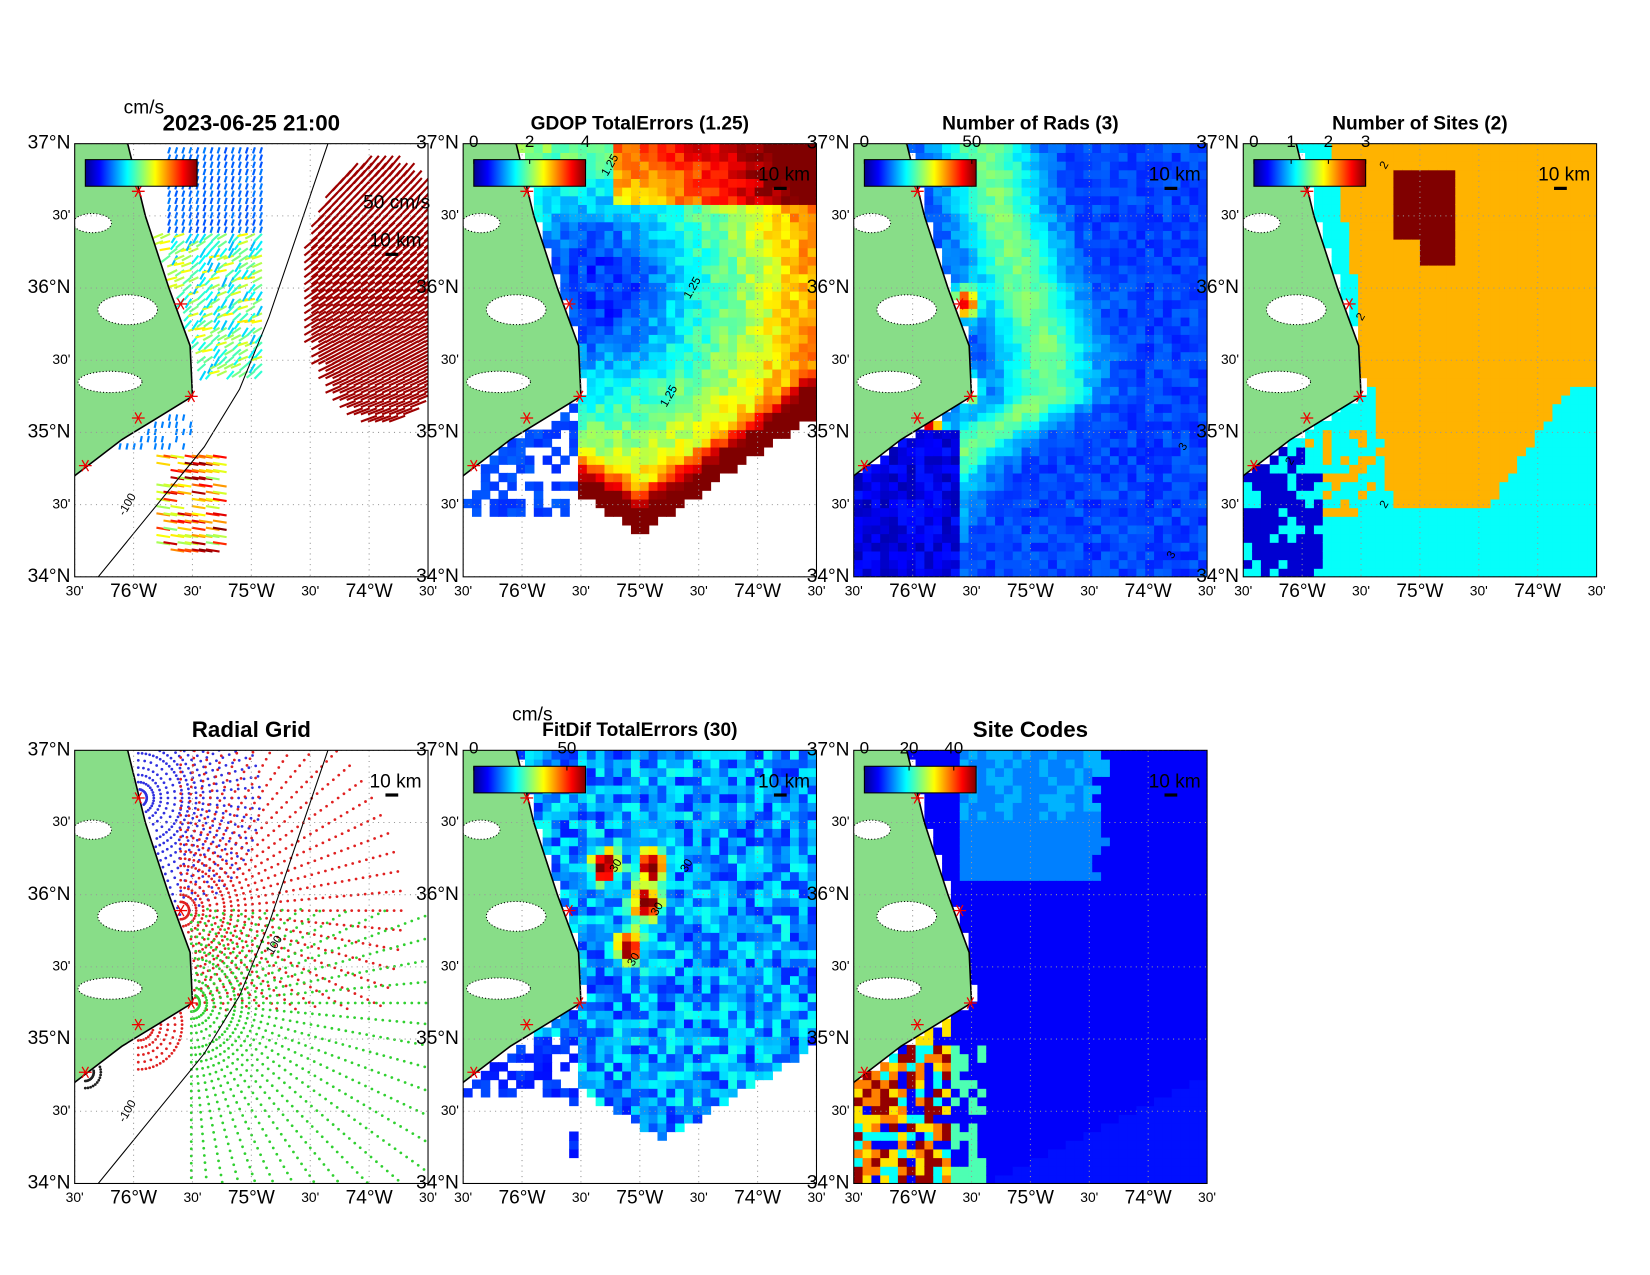 This screenshot has width=1650, height=1275. What do you see at coordinates (1420, 360) in the screenshot?
I see `map-area` at bounding box center [1420, 360].